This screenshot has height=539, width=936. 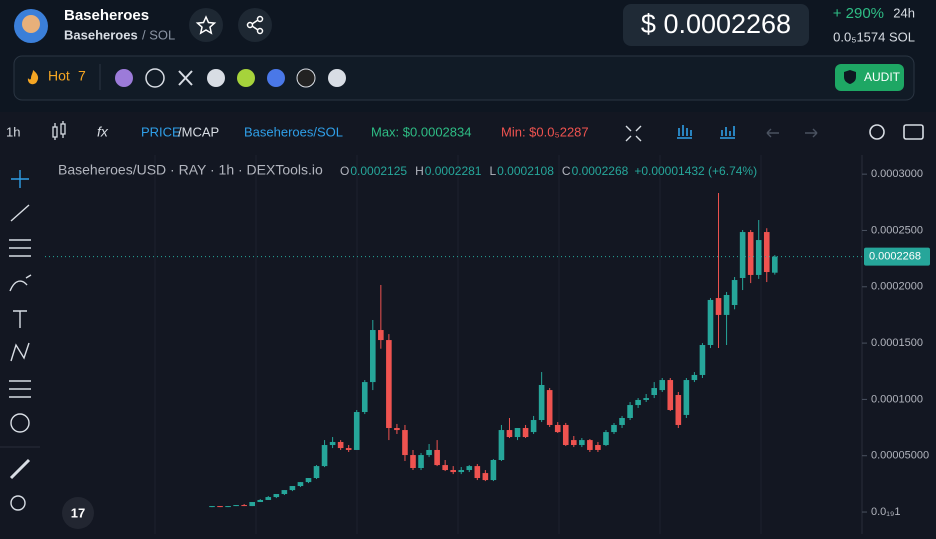 What do you see at coordinates (293, 131) in the screenshot?
I see `pair-toggle: Baseheroes/SOL` at bounding box center [293, 131].